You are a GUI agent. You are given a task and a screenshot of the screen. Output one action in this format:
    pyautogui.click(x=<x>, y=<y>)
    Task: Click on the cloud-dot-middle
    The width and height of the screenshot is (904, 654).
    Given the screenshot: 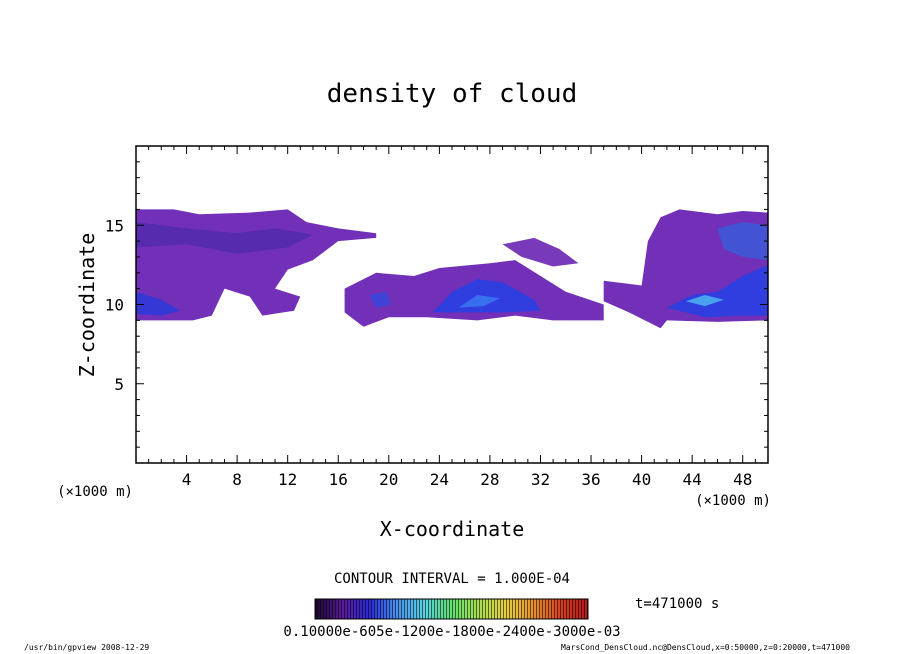 What is the action you would take?
    pyautogui.click(x=380, y=299)
    